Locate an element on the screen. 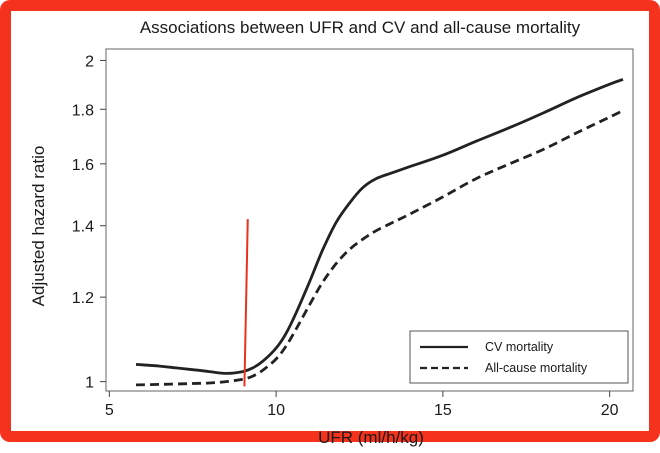 This screenshot has height=453, width=660. y-tick-label: 1.6 is located at coordinates (83, 165).